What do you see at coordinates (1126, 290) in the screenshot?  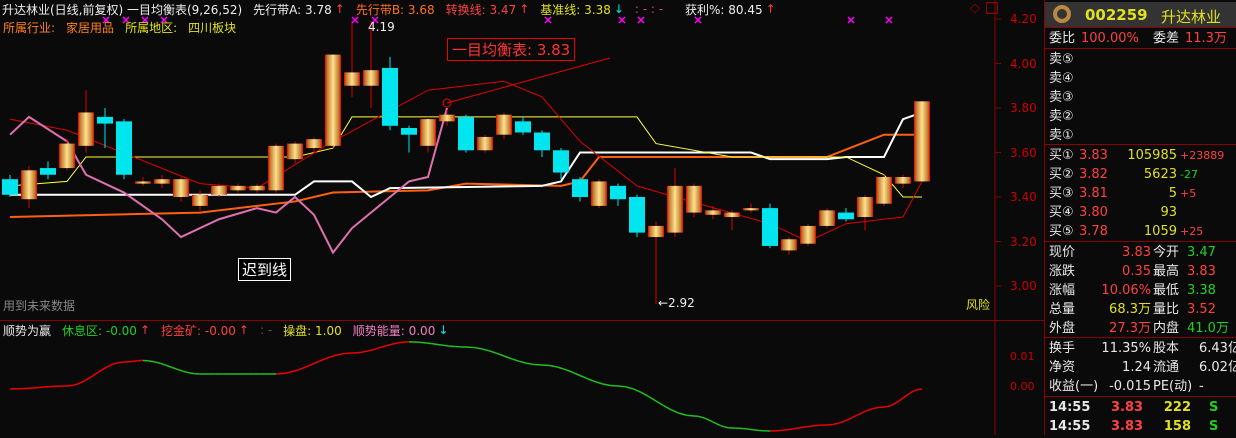 I see `stat-value: 10.06%` at bounding box center [1126, 290].